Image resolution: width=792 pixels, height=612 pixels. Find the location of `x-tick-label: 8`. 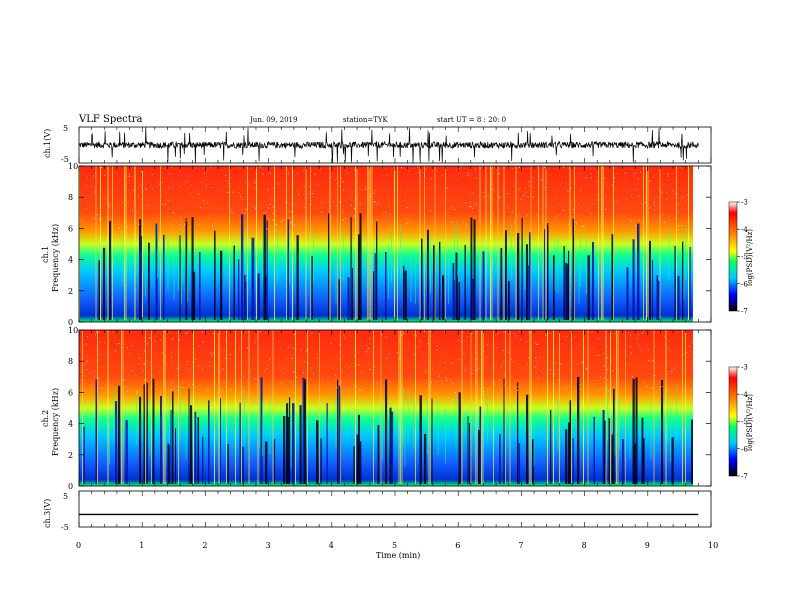

x-tick-label: 8 is located at coordinates (584, 545).